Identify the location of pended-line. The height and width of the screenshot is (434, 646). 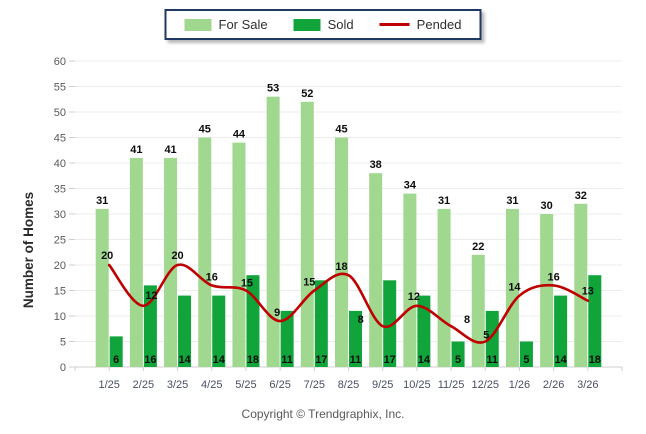
(348, 303).